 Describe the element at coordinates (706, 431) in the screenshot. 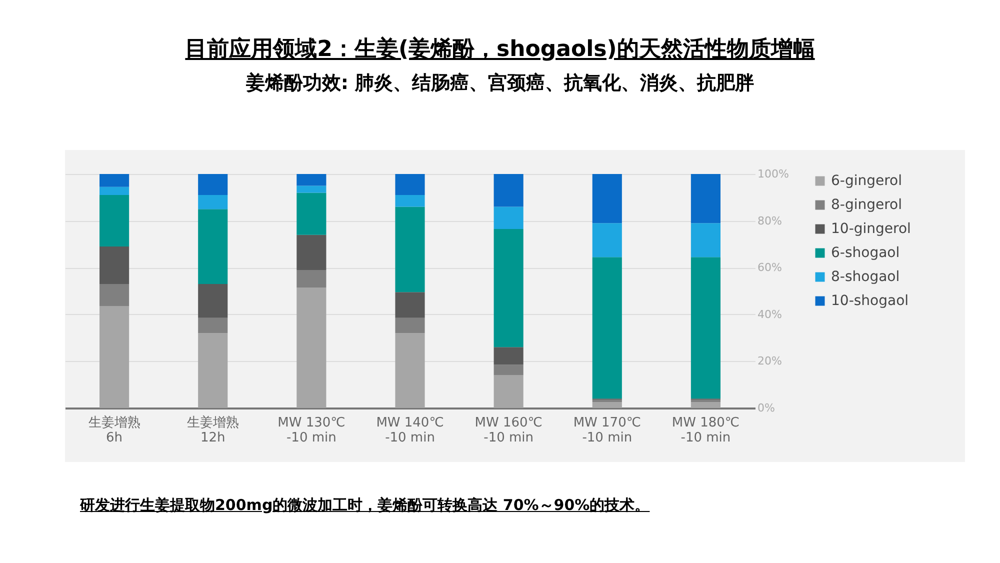

I see `x-tick-label: MW 180℃ -10 min` at that location.